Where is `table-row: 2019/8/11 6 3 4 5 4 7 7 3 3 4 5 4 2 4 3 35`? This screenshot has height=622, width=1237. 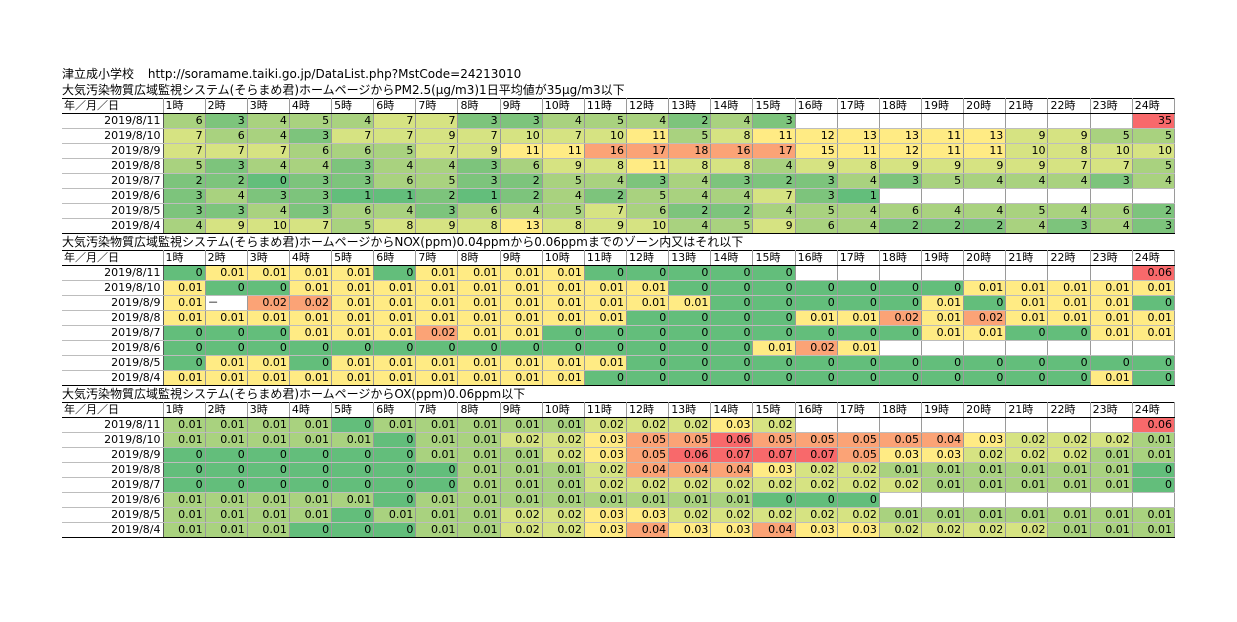
table-row: 2019/8/11 6 3 4 5 4 7 7 3 3 4 5 4 2 4 3 35 is located at coordinates (619, 121).